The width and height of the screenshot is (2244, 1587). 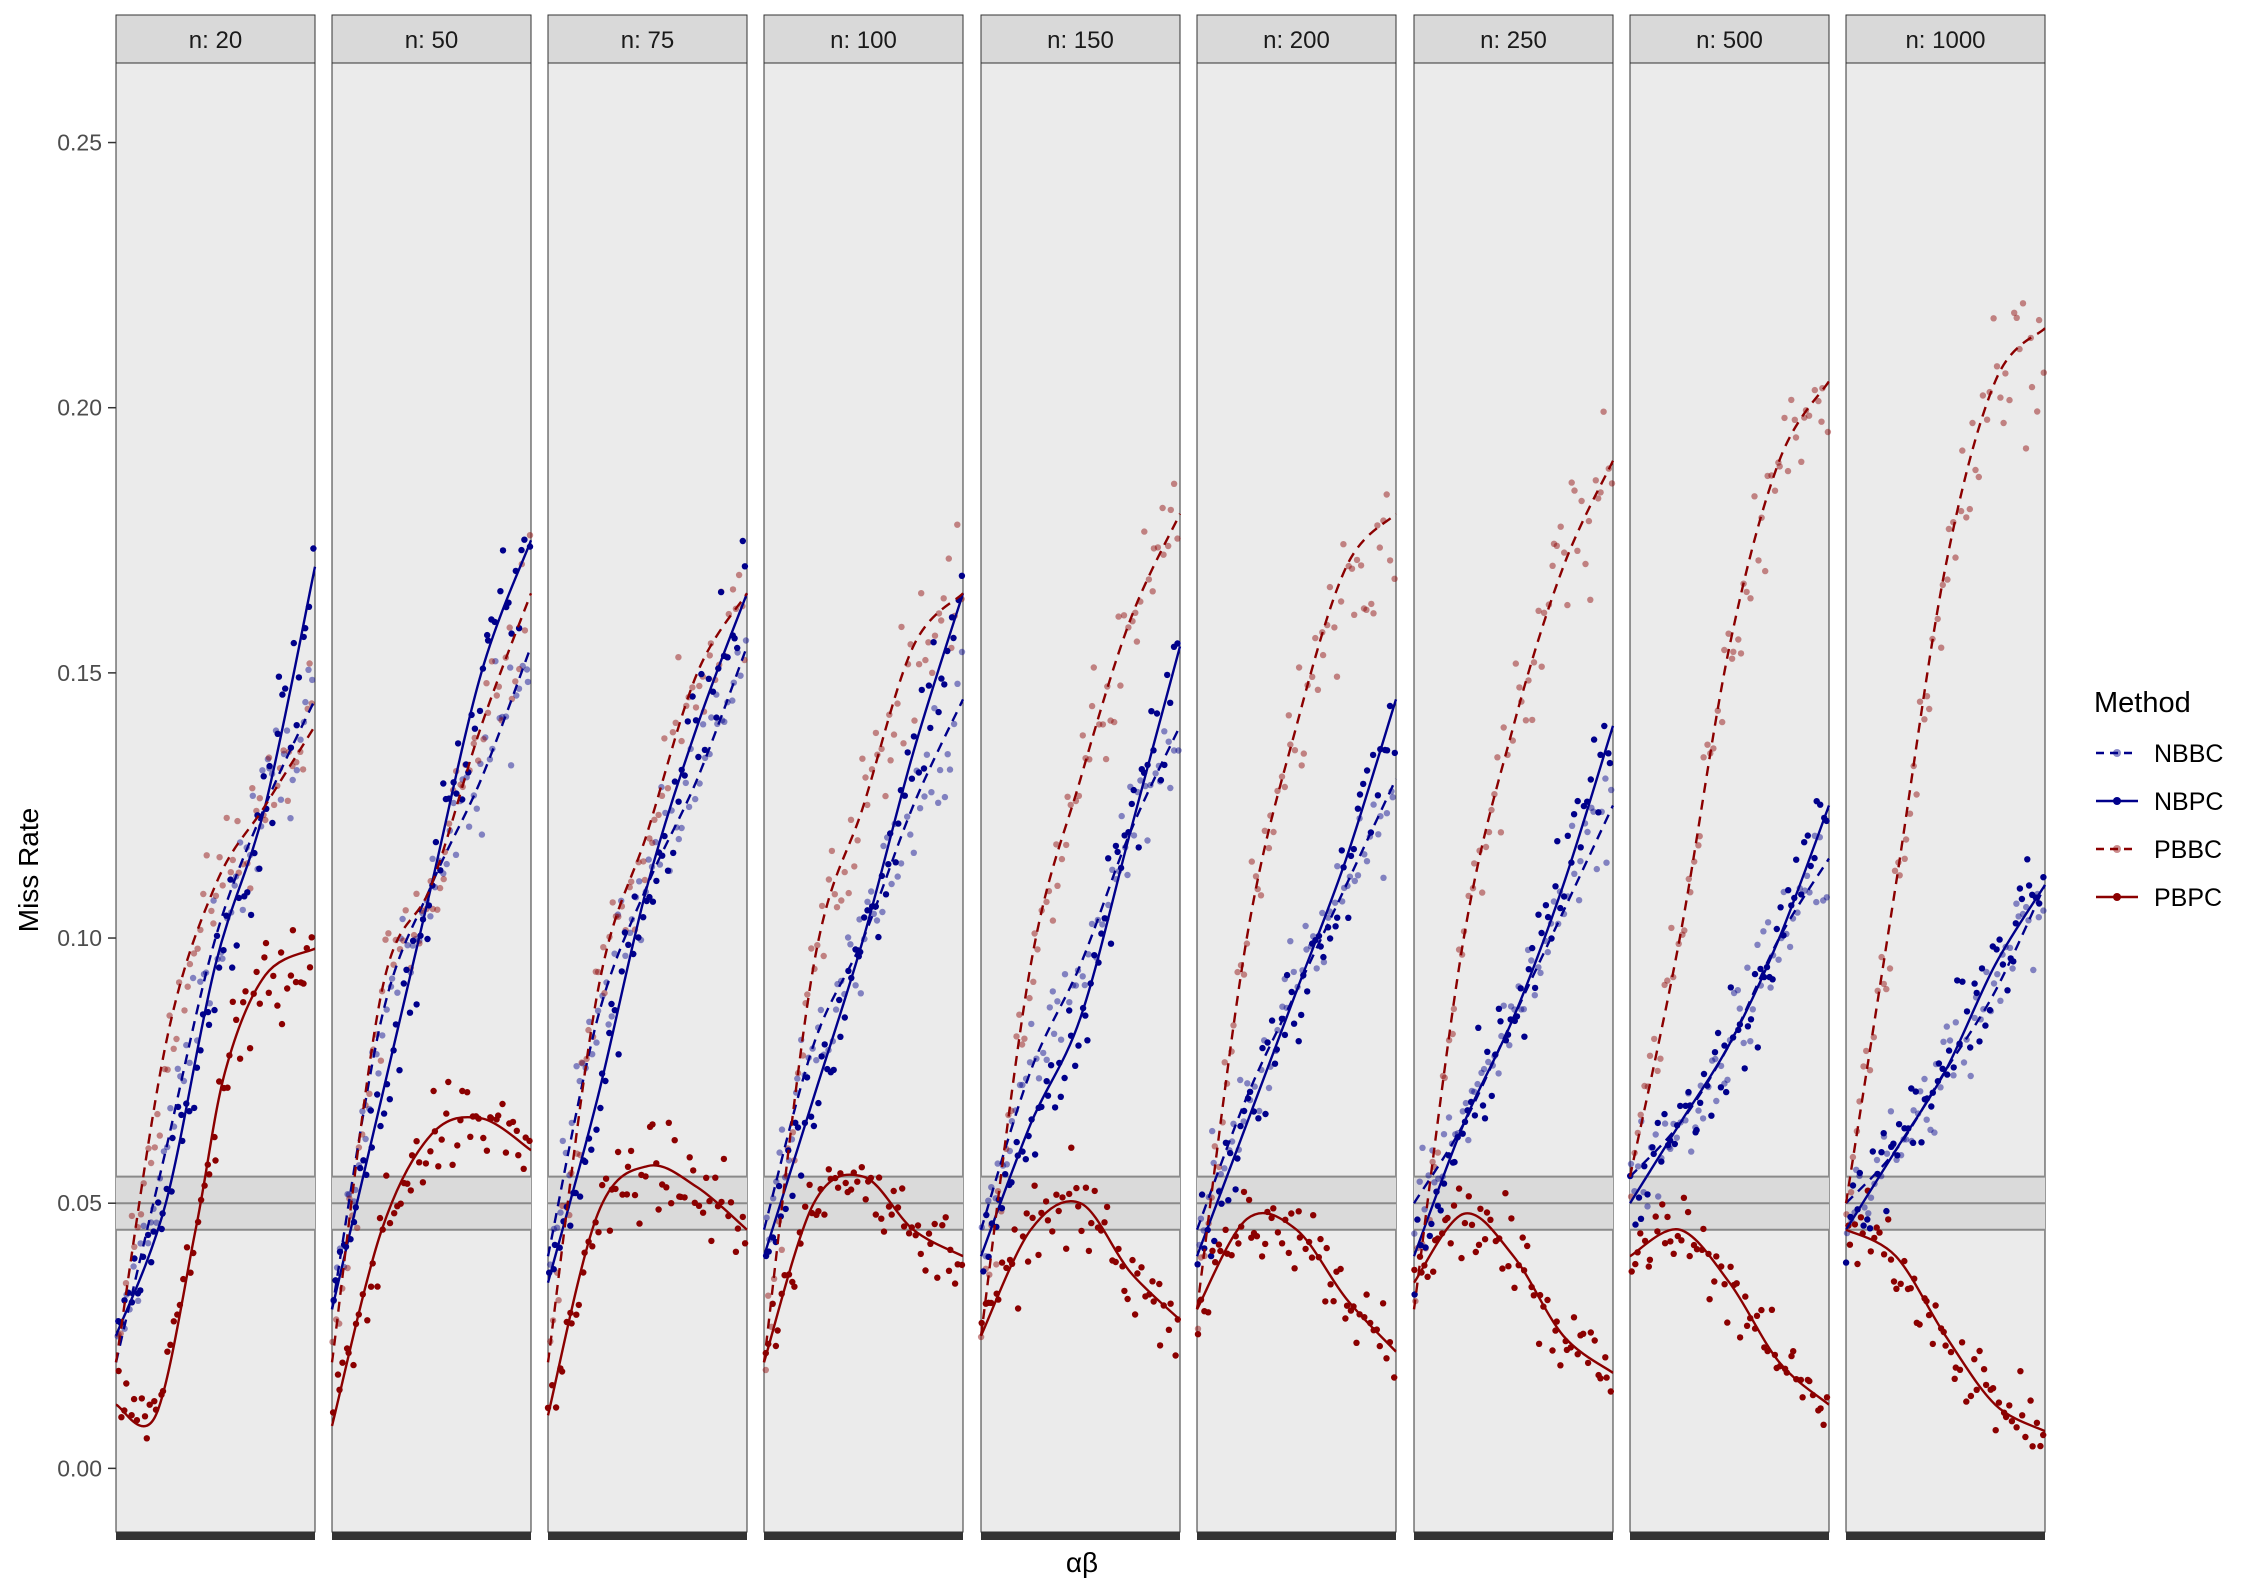 I want to click on facet-panel: n: 500, so click(x=1729, y=777).